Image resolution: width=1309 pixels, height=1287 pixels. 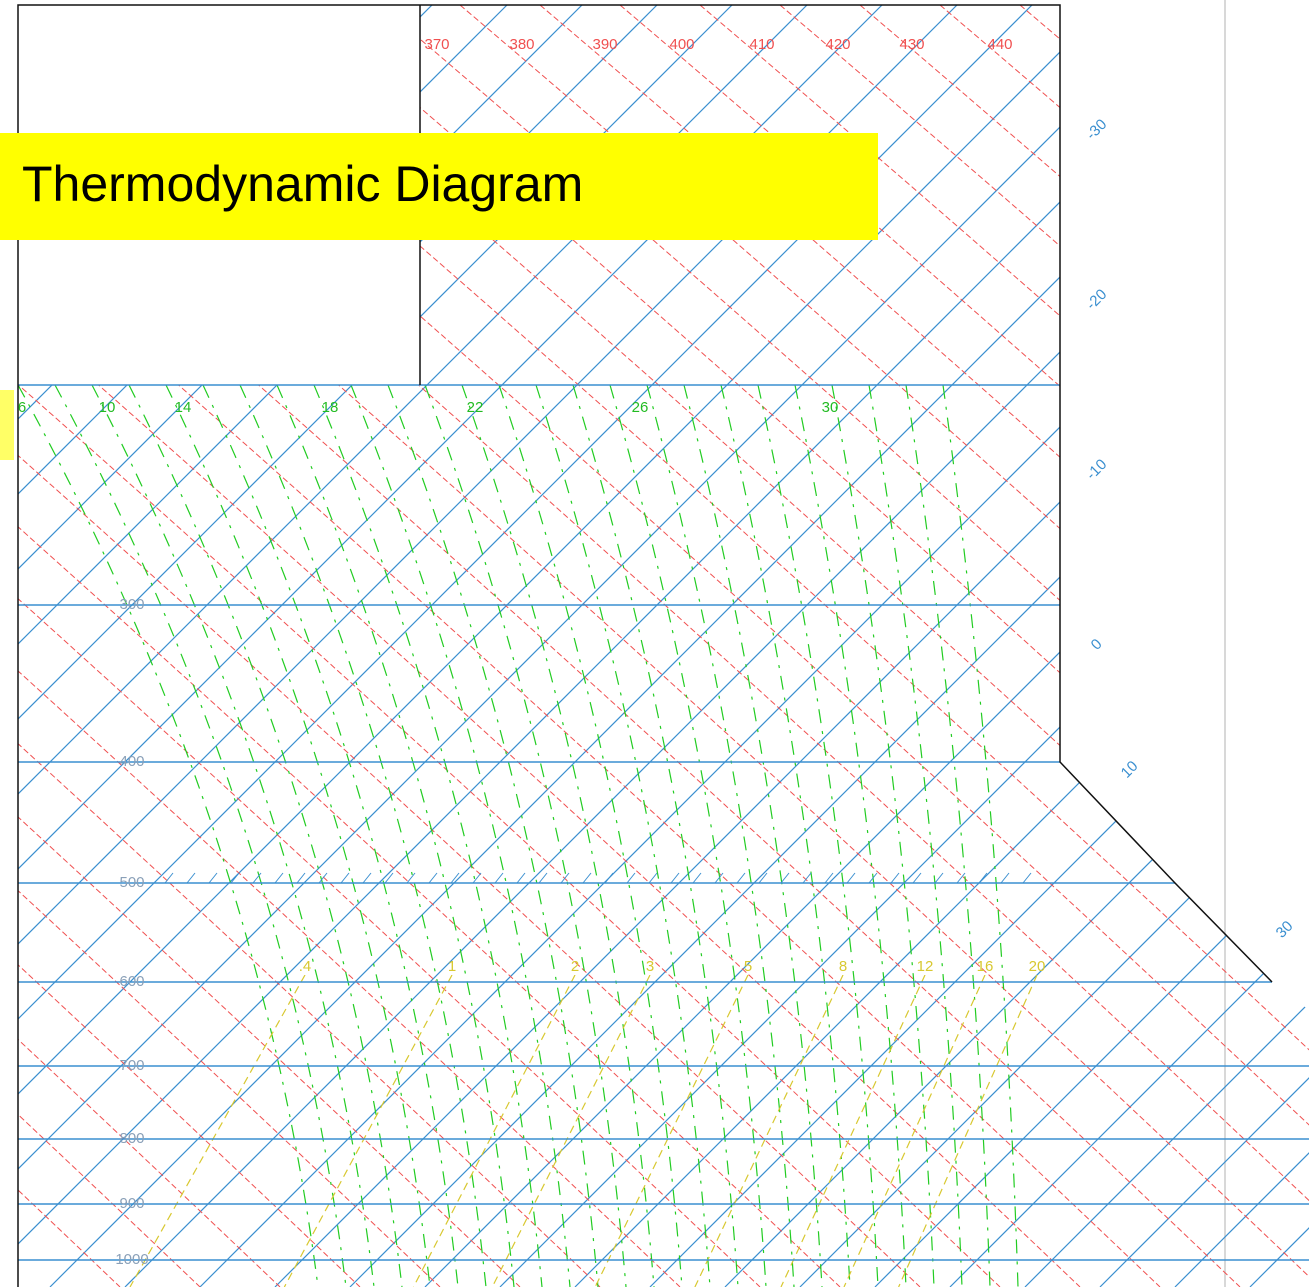 What do you see at coordinates (999, 44) in the screenshot?
I see `label: 440` at bounding box center [999, 44].